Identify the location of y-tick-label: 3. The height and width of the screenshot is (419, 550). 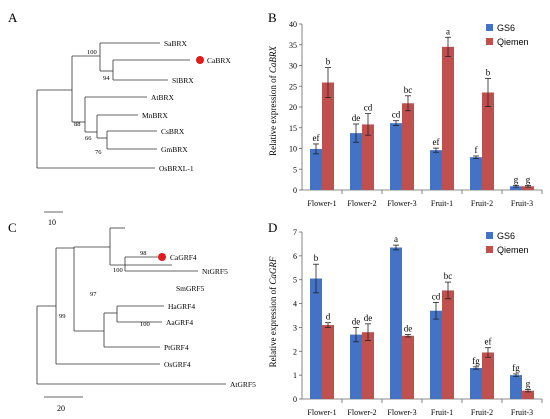
(295, 327).